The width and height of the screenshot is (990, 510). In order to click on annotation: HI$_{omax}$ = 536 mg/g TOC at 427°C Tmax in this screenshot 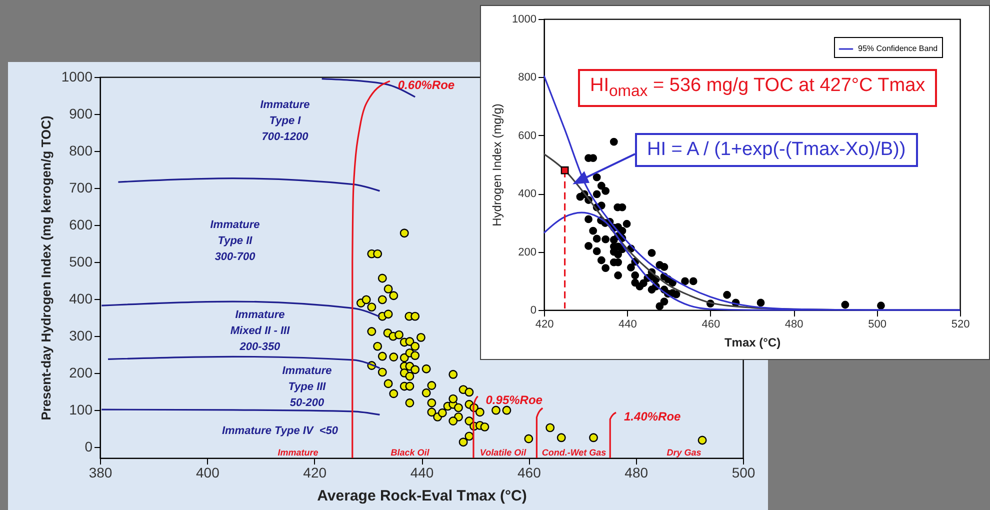, I will do `click(758, 88)`.